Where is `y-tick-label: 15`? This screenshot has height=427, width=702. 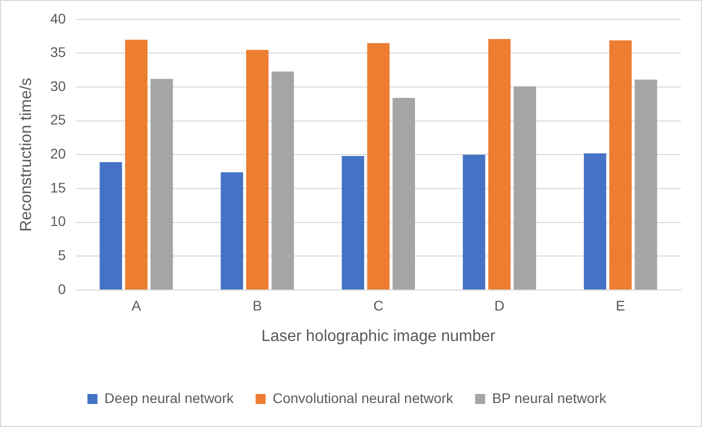 y-tick-label: 15 is located at coordinates (58, 187).